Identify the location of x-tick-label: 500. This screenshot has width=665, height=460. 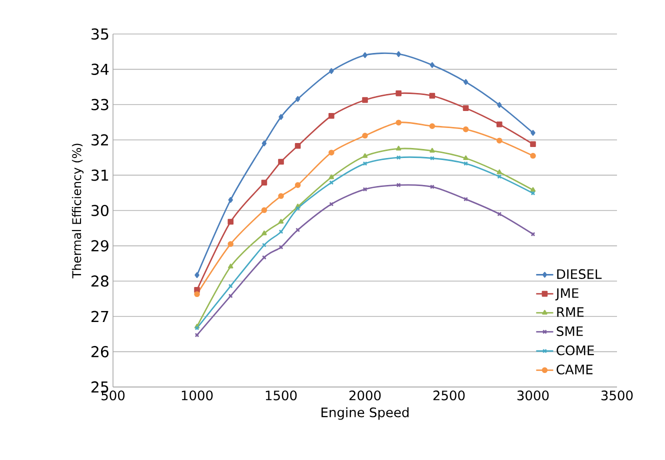
(113, 395).